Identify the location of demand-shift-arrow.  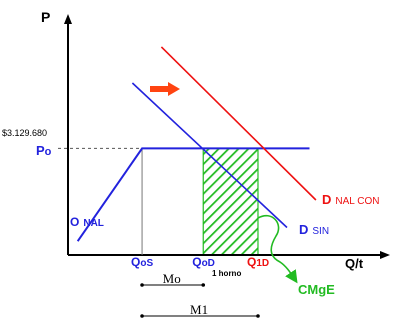
(165, 89).